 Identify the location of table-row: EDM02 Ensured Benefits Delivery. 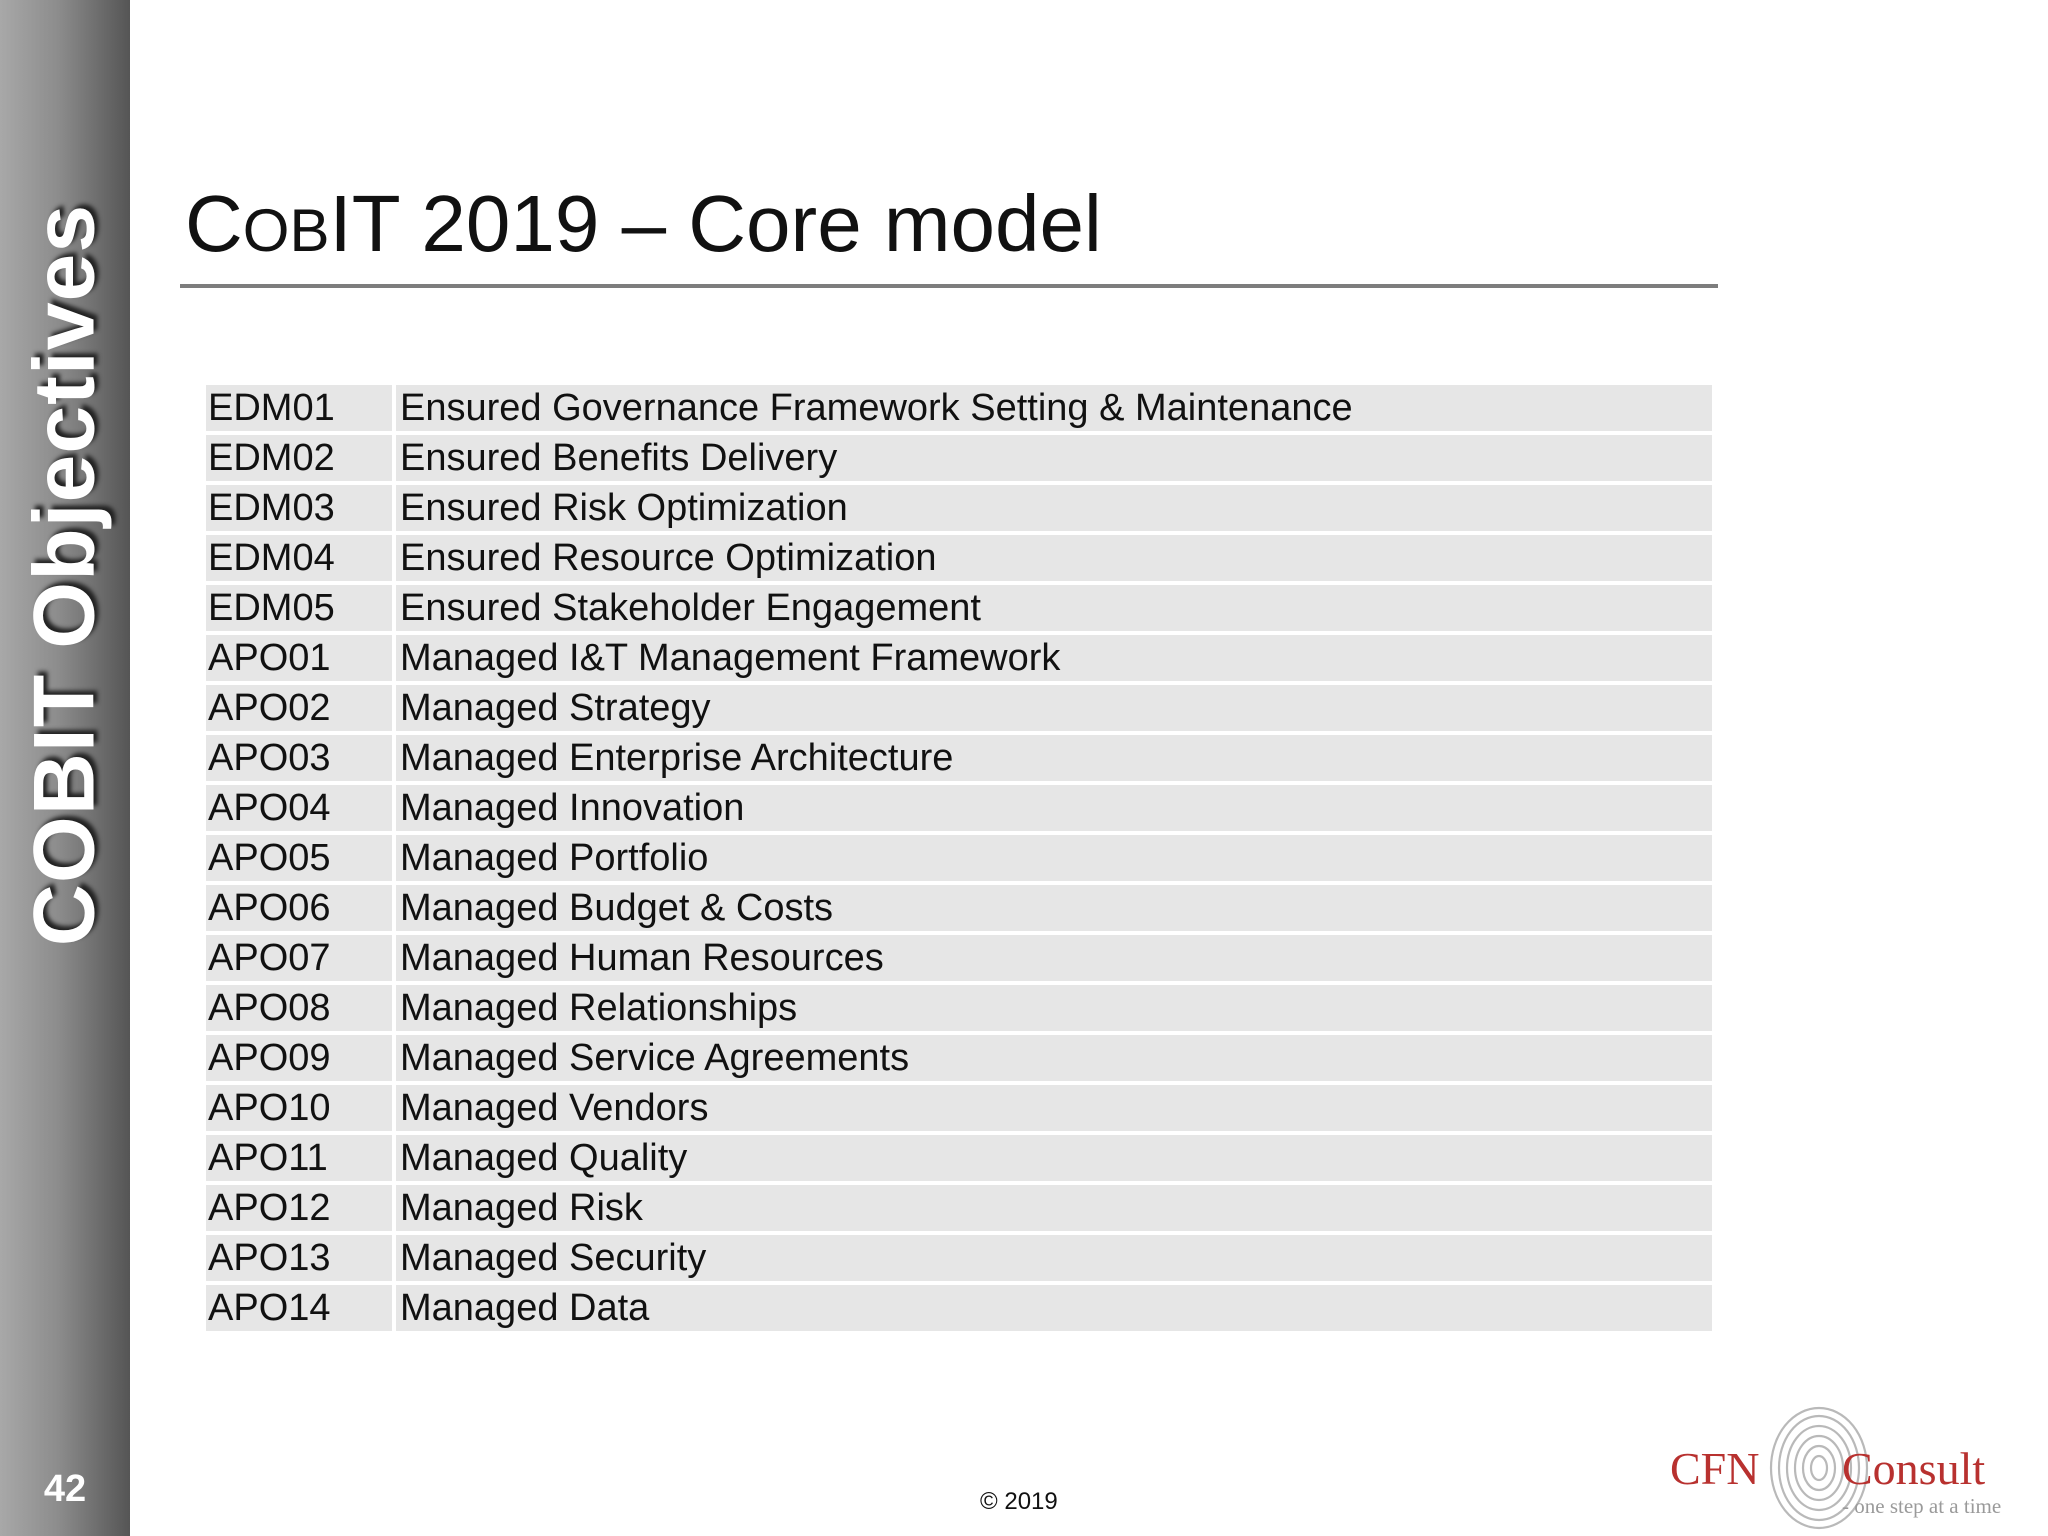
(959, 458).